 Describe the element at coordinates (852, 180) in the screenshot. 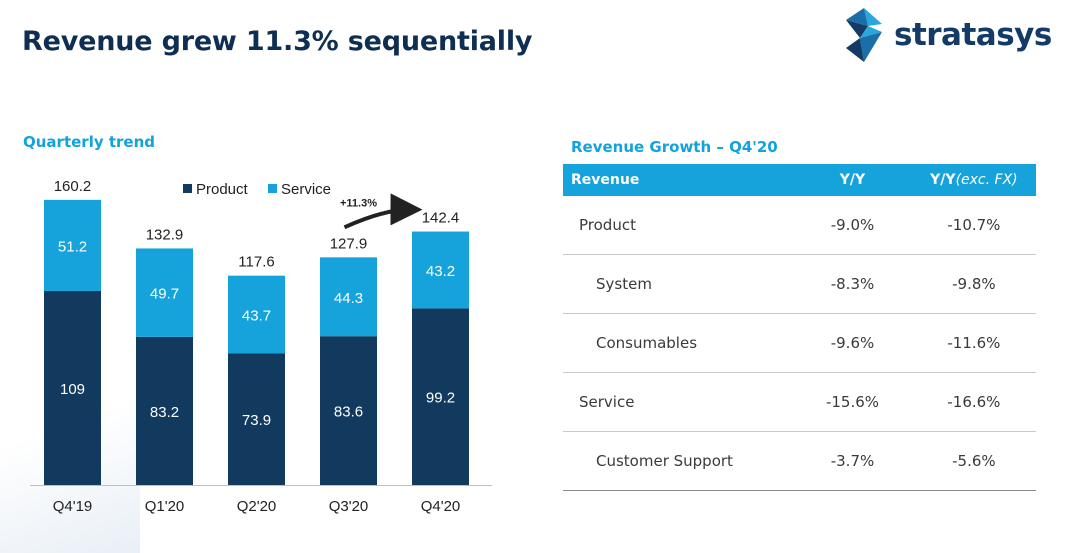

I see `header-yy: Y/Y` at that location.